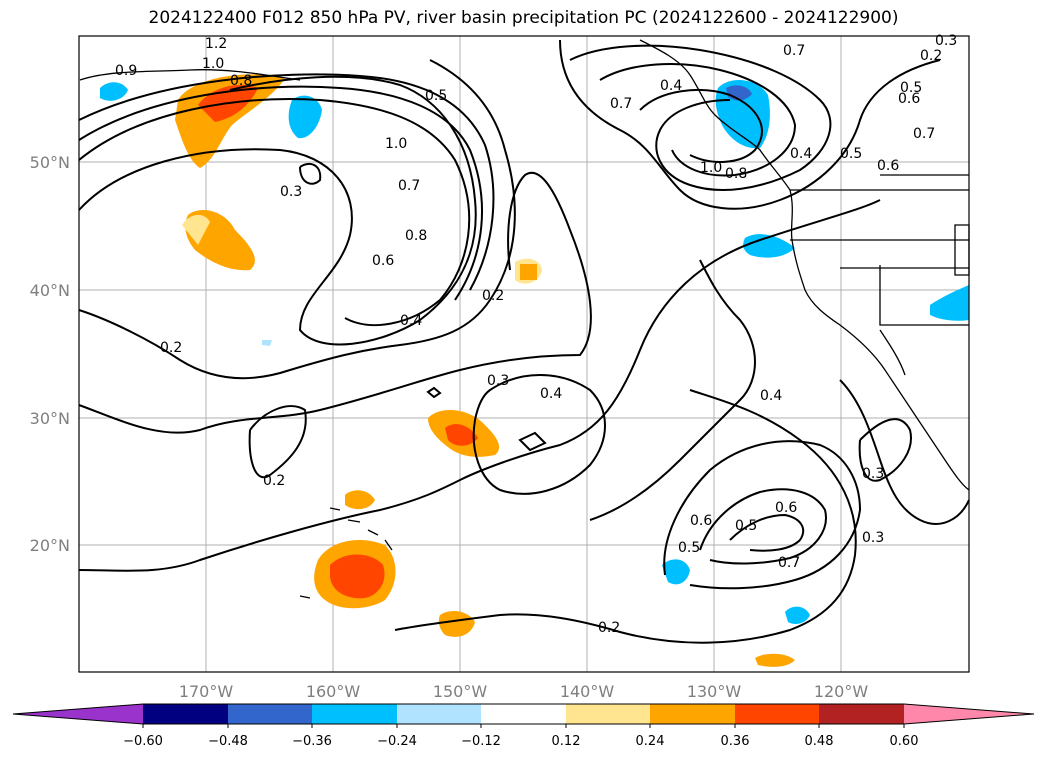 The width and height of the screenshot is (1047, 765). Describe the element at coordinates (819, 741) in the screenshot. I see `colorbar-tick: 0.48` at that location.